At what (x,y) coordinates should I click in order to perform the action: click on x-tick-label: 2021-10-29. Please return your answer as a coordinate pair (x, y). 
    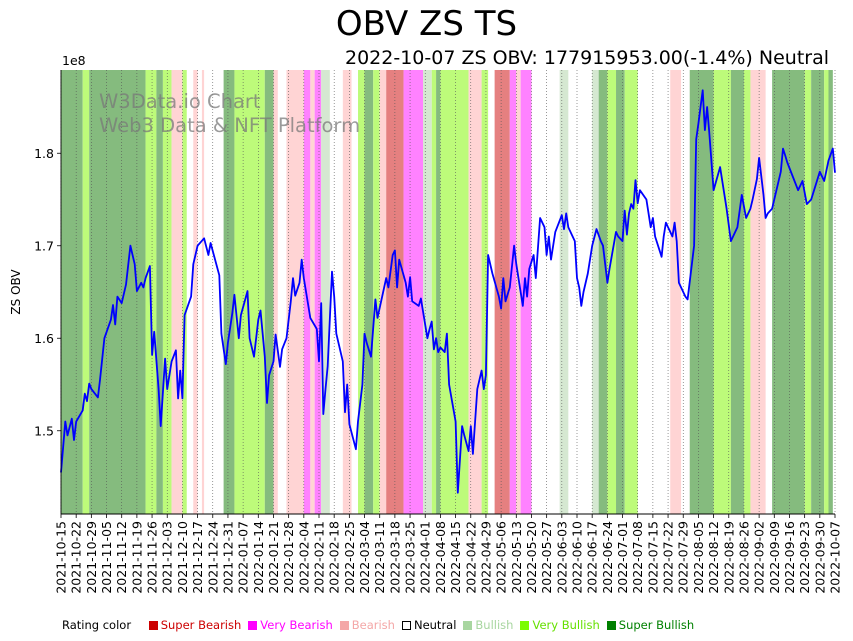
    Looking at the image, I should click on (91, 557).